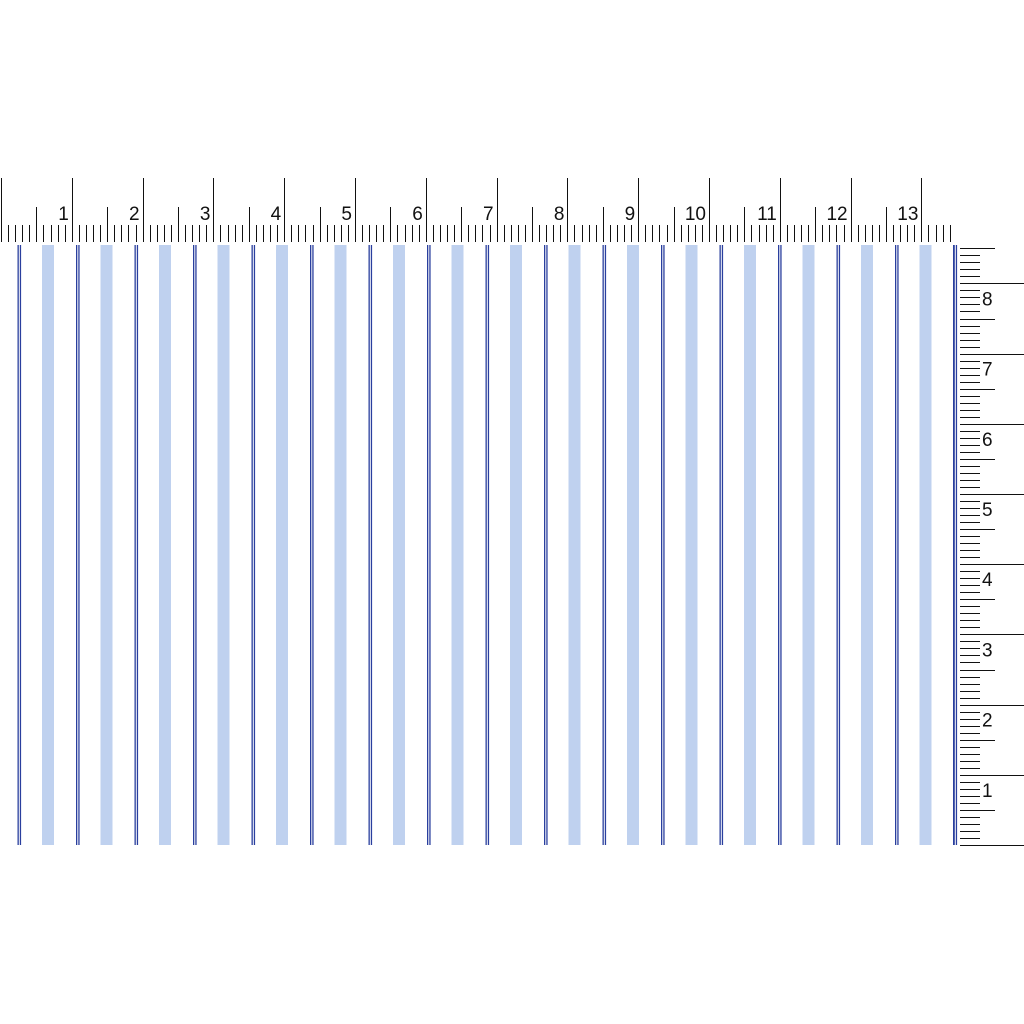 The image size is (1024, 1024). Describe the element at coordinates (767, 214) in the screenshot. I see `top-ruler-label: 11` at that location.